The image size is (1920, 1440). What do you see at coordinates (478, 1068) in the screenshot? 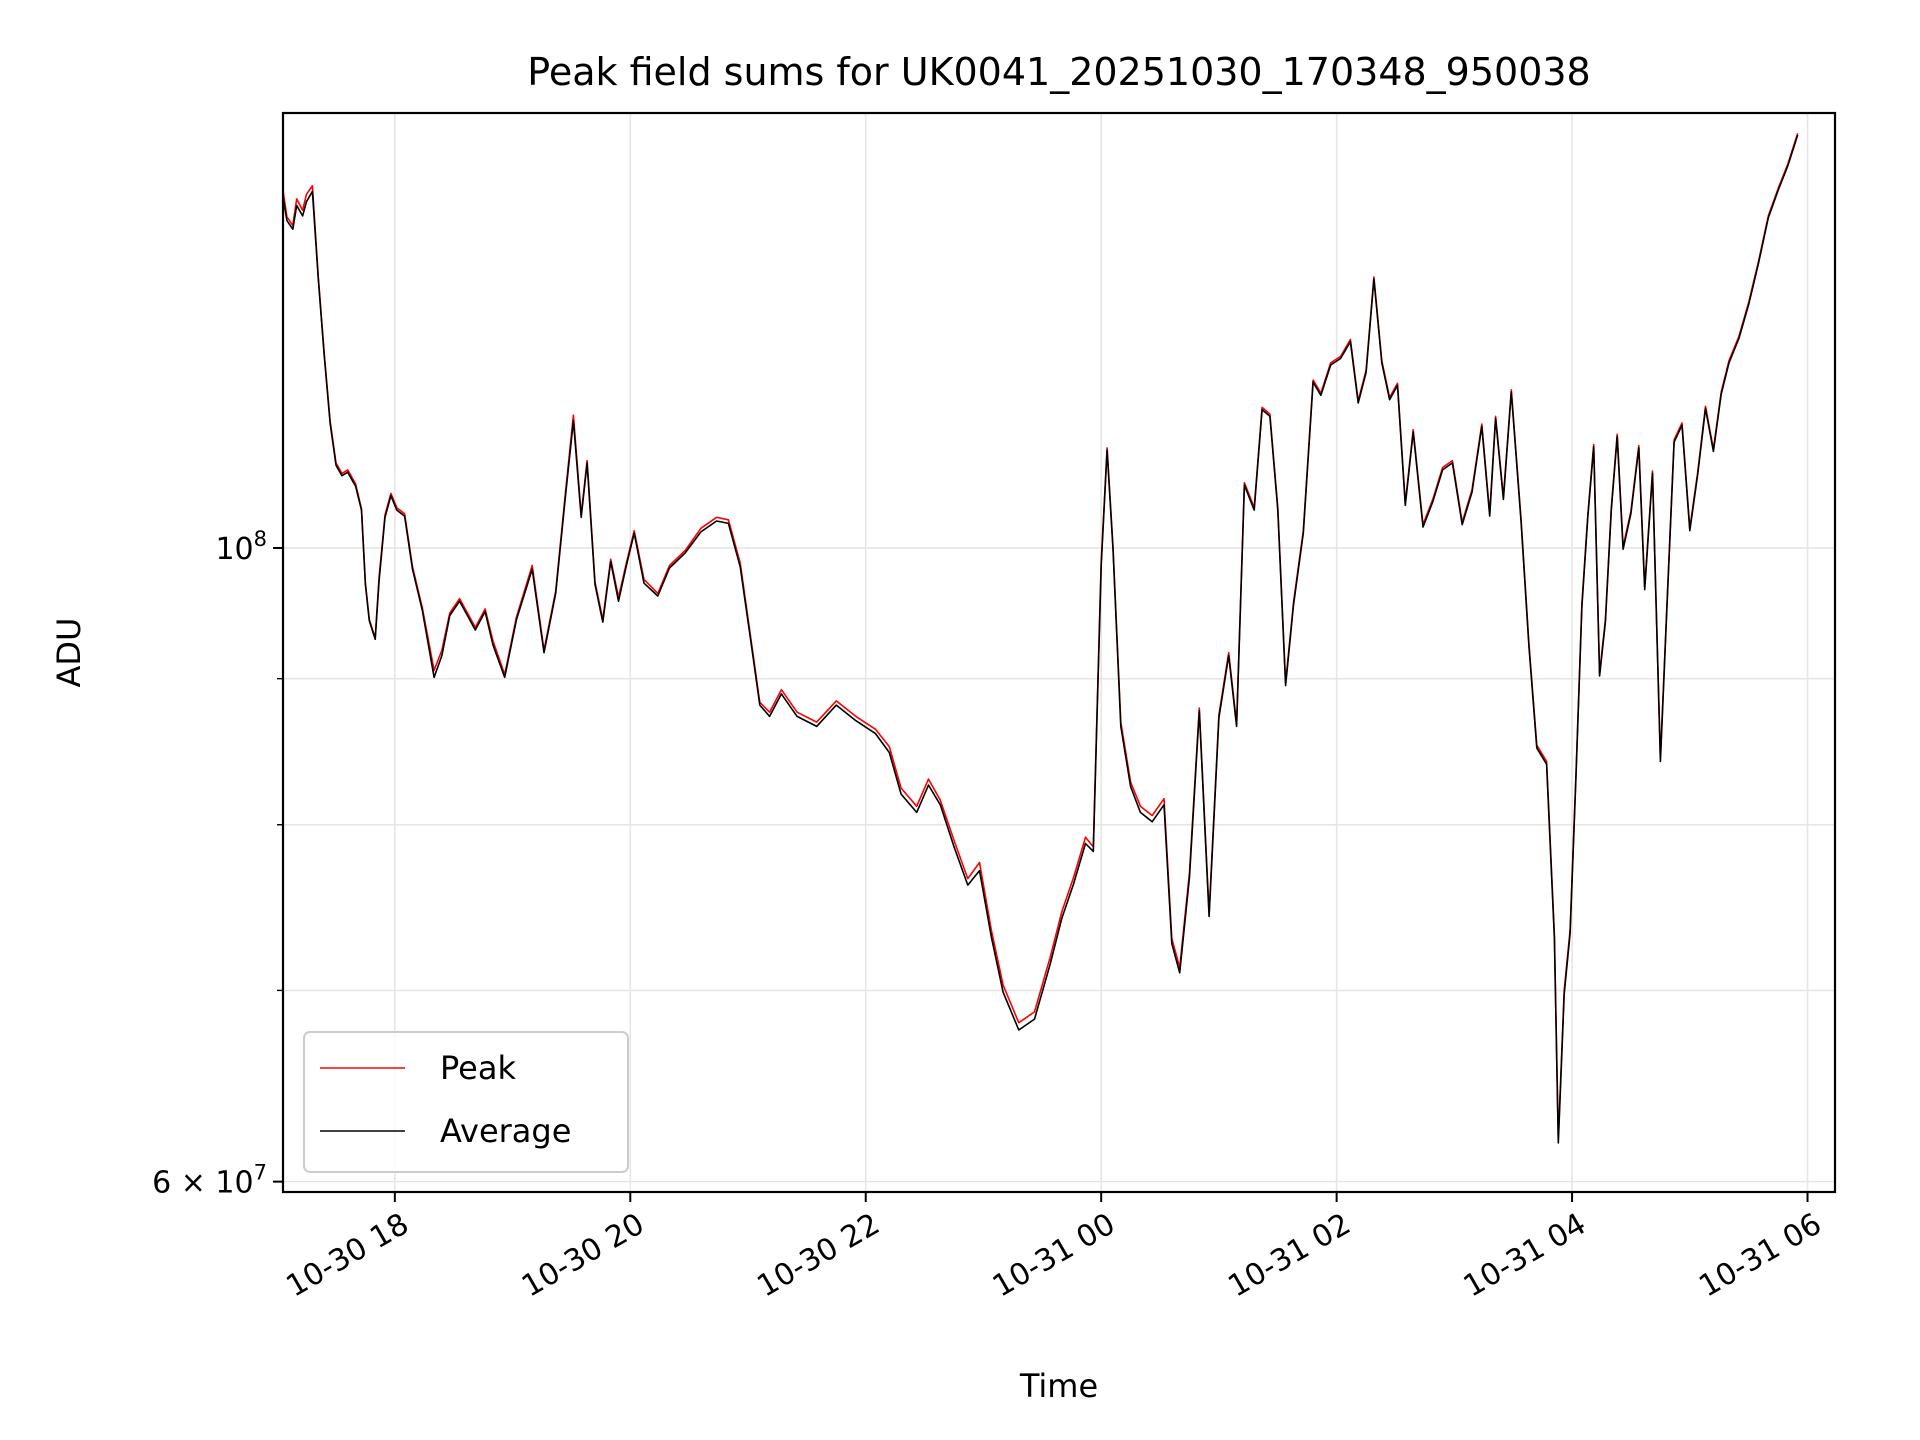
I see `legend-label-peak: Peak` at bounding box center [478, 1068].